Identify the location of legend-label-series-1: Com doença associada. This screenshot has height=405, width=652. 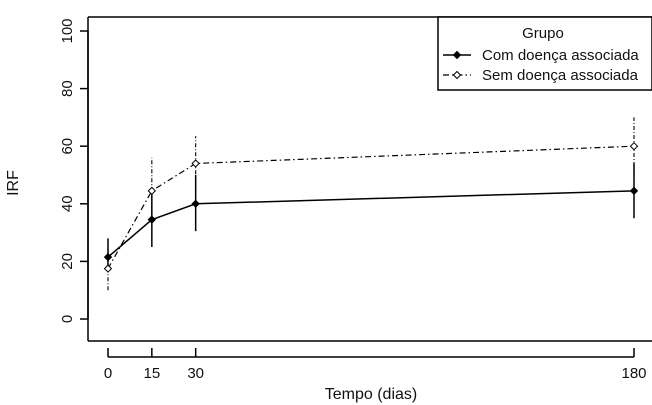
(560, 55).